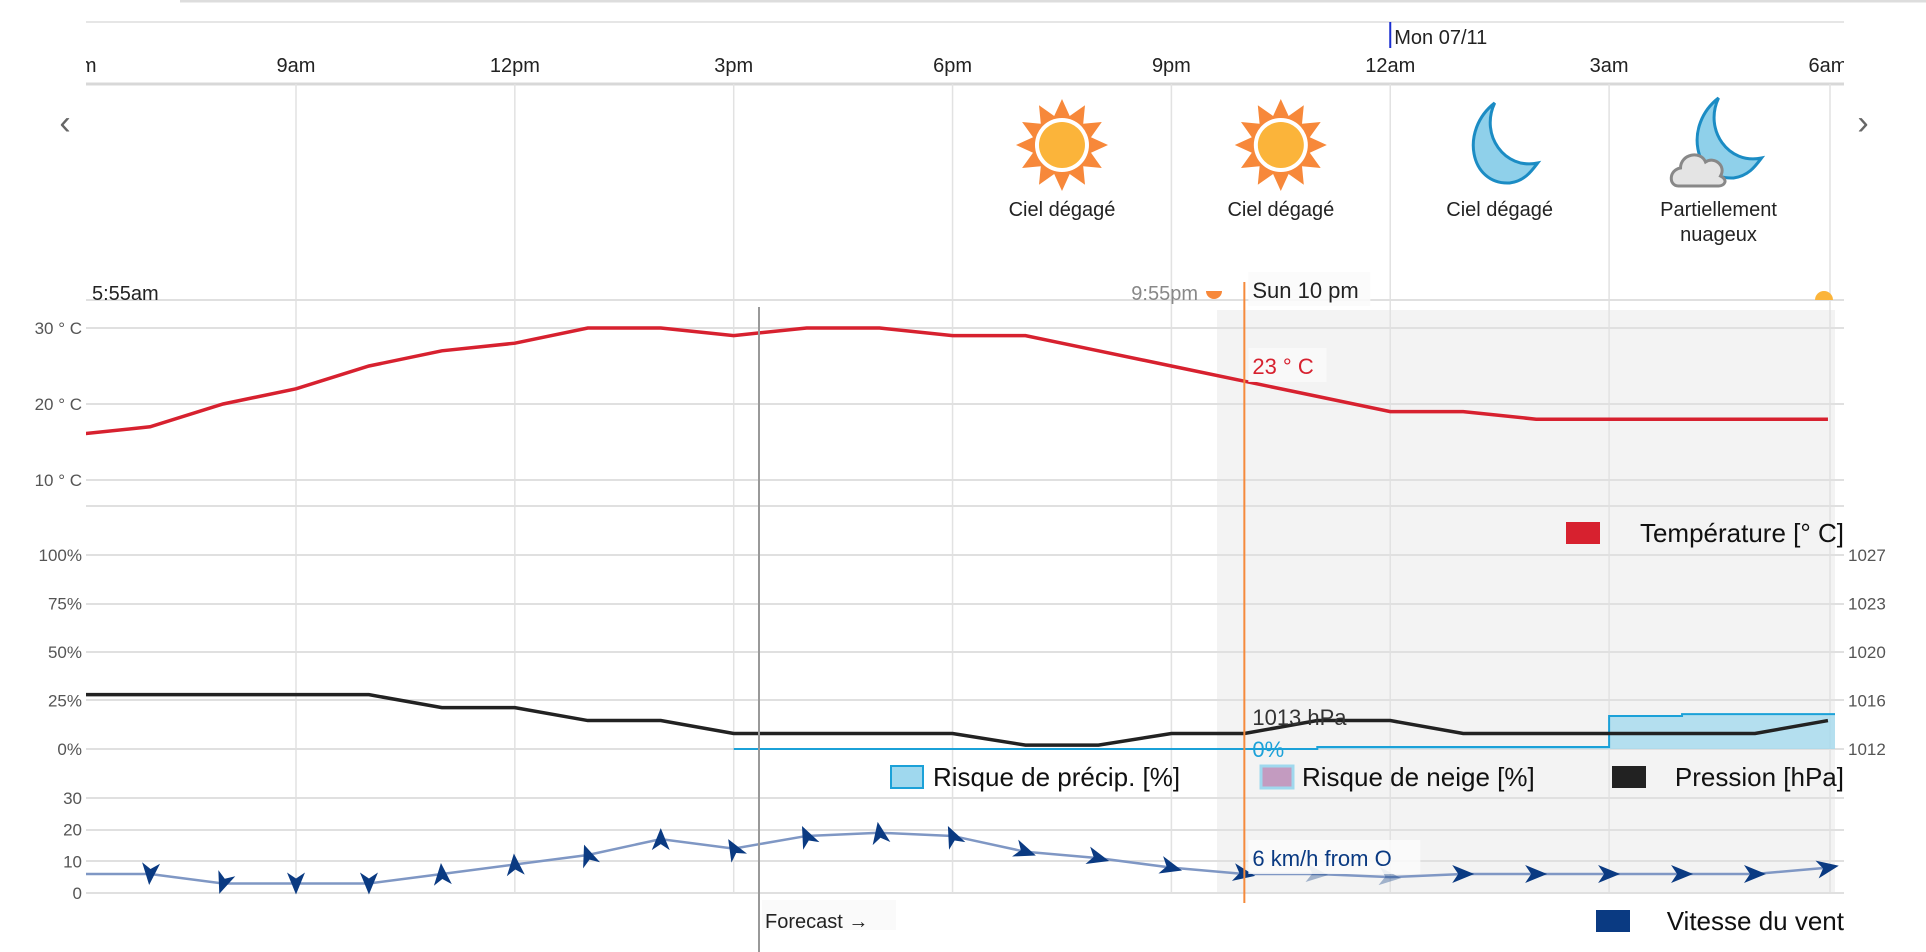  Describe the element at coordinates (72, 830) in the screenshot. I see `wind-axis-label: 20` at that location.